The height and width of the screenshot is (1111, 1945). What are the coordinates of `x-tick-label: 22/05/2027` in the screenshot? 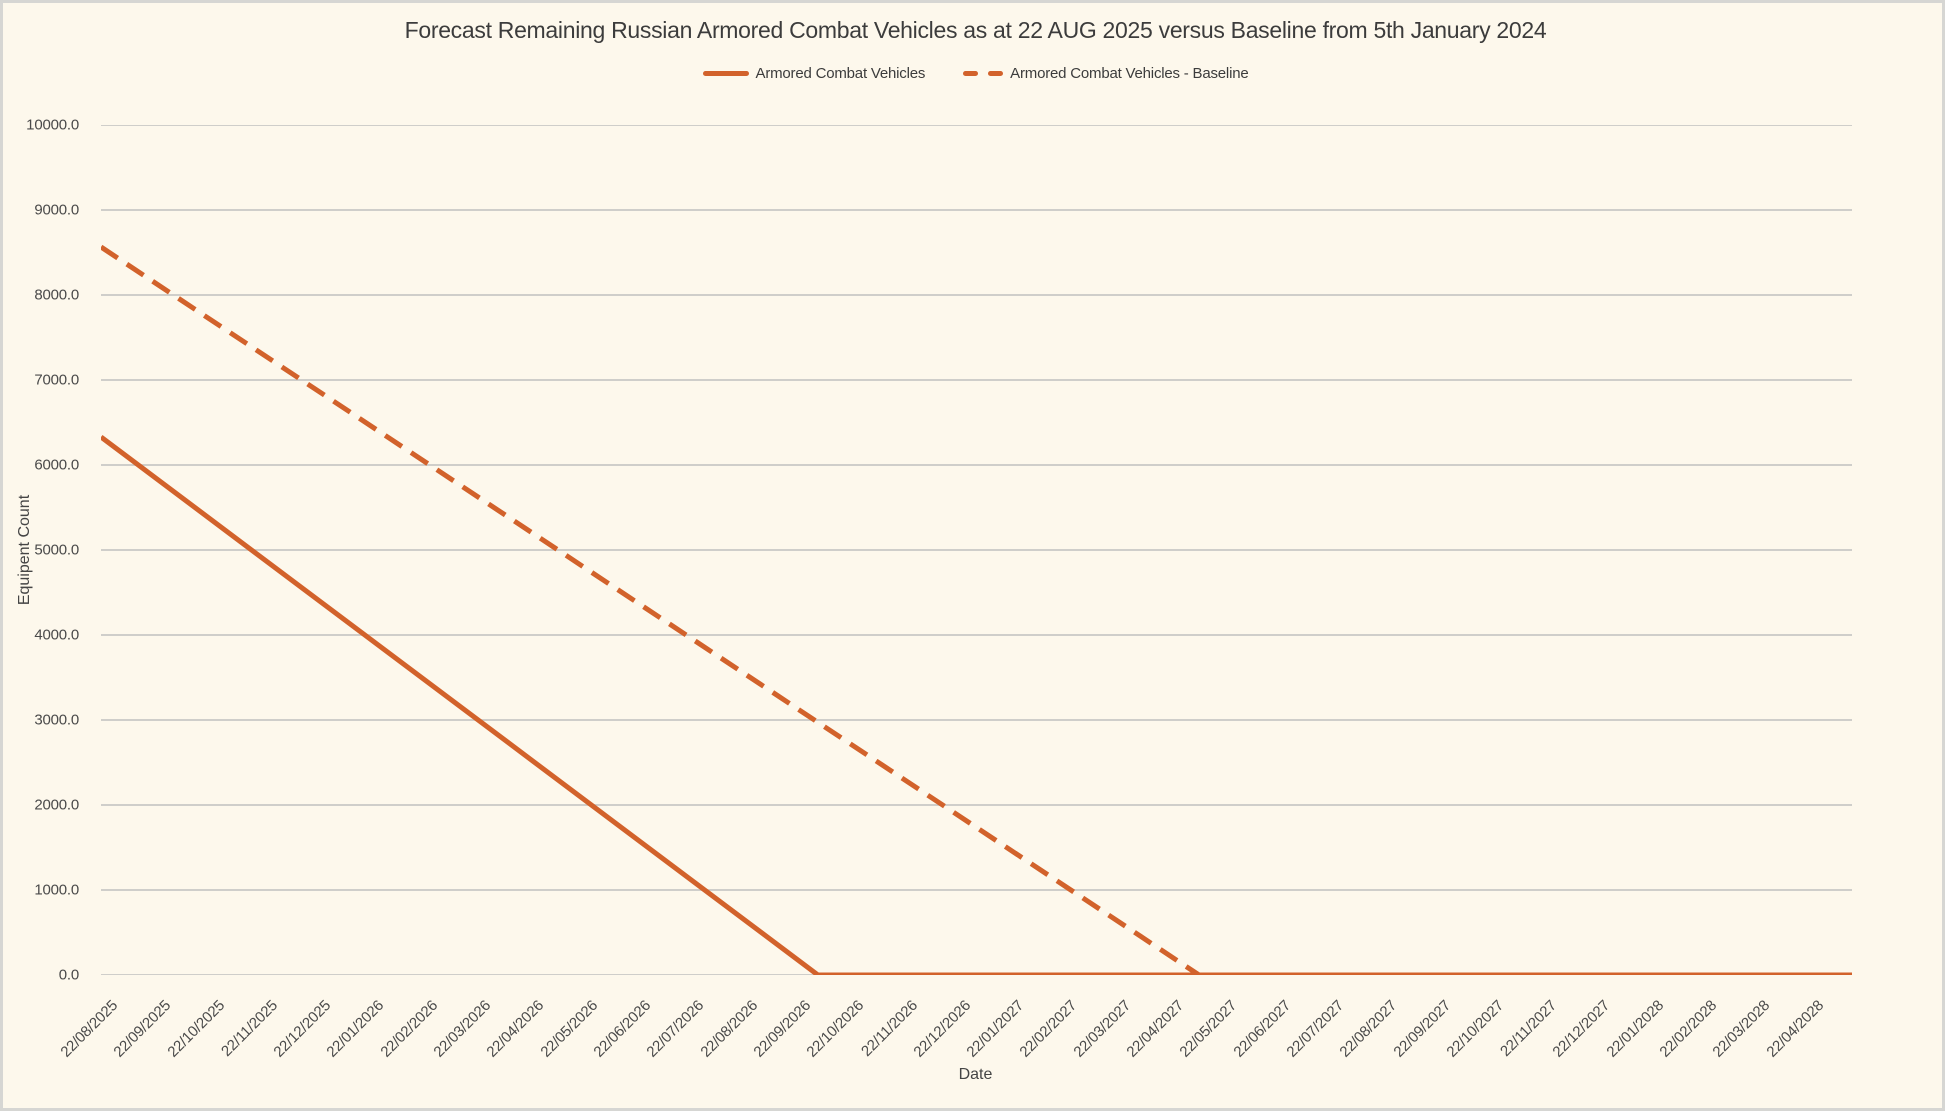 It's located at (1208, 1029).